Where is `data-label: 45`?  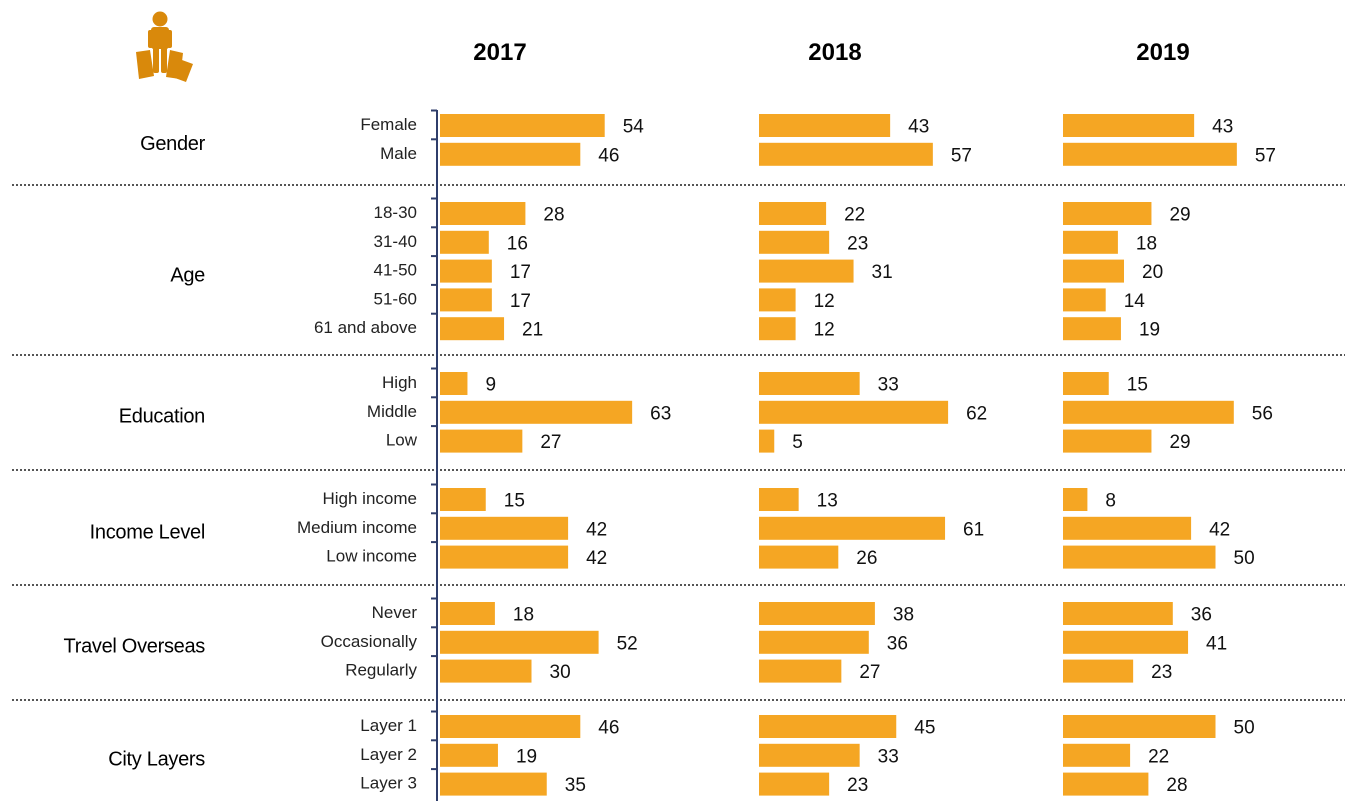
data-label: 45 is located at coordinates (924, 728).